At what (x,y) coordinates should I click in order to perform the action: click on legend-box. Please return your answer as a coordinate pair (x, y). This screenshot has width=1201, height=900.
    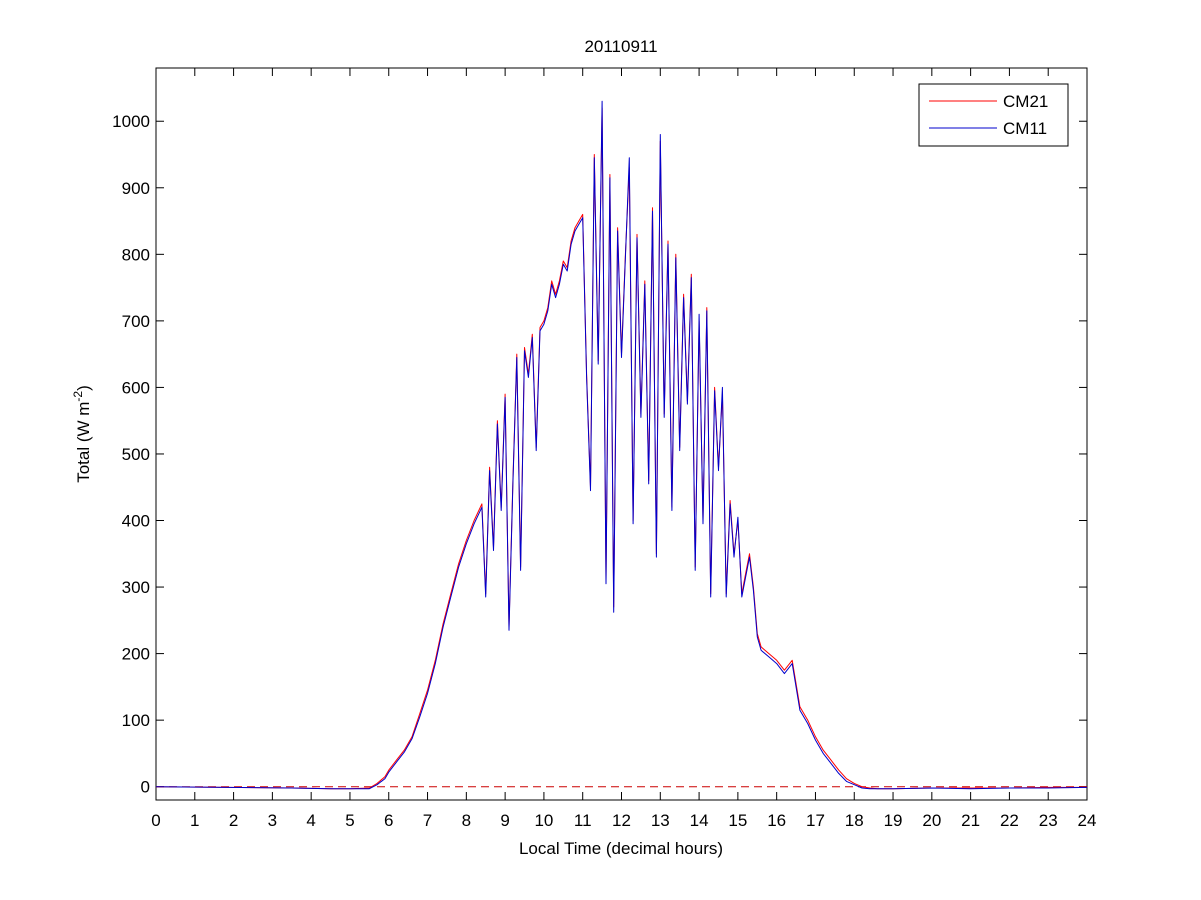
    Looking at the image, I should click on (993, 115).